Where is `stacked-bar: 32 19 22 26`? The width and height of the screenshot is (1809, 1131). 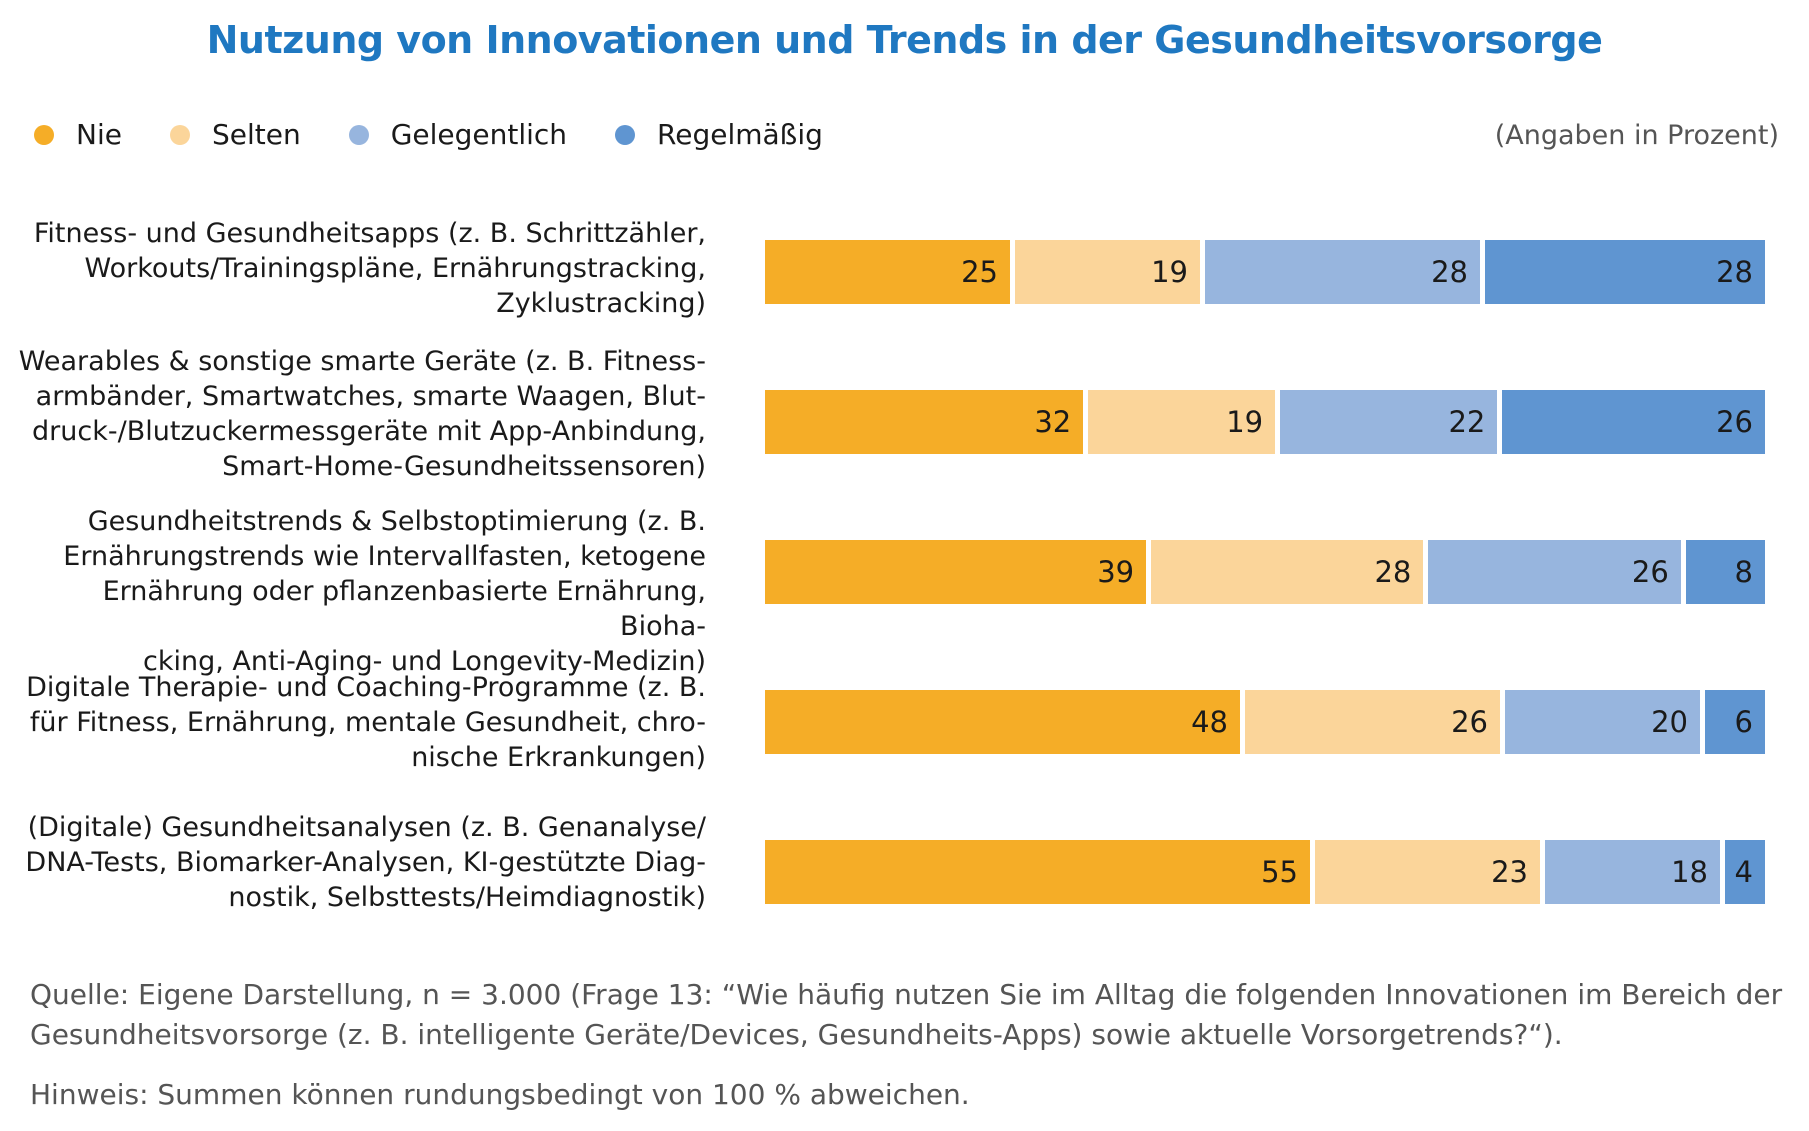 stacked-bar: 32 19 22 26 is located at coordinates (1265, 422).